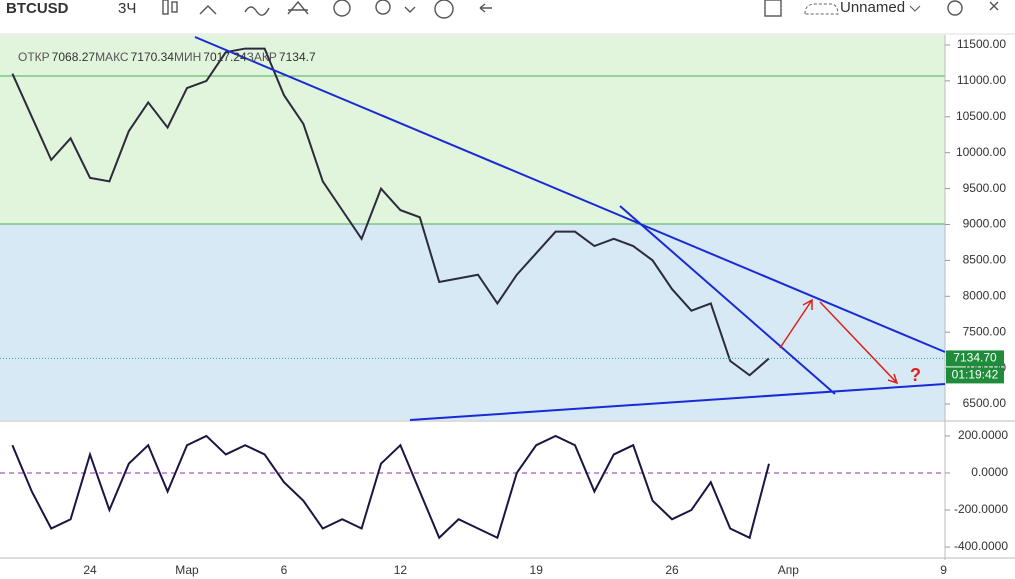 The width and height of the screenshot is (1015, 579). What do you see at coordinates (989, 472) in the screenshot?
I see `y2-tick-label: 0.0000` at bounding box center [989, 472].